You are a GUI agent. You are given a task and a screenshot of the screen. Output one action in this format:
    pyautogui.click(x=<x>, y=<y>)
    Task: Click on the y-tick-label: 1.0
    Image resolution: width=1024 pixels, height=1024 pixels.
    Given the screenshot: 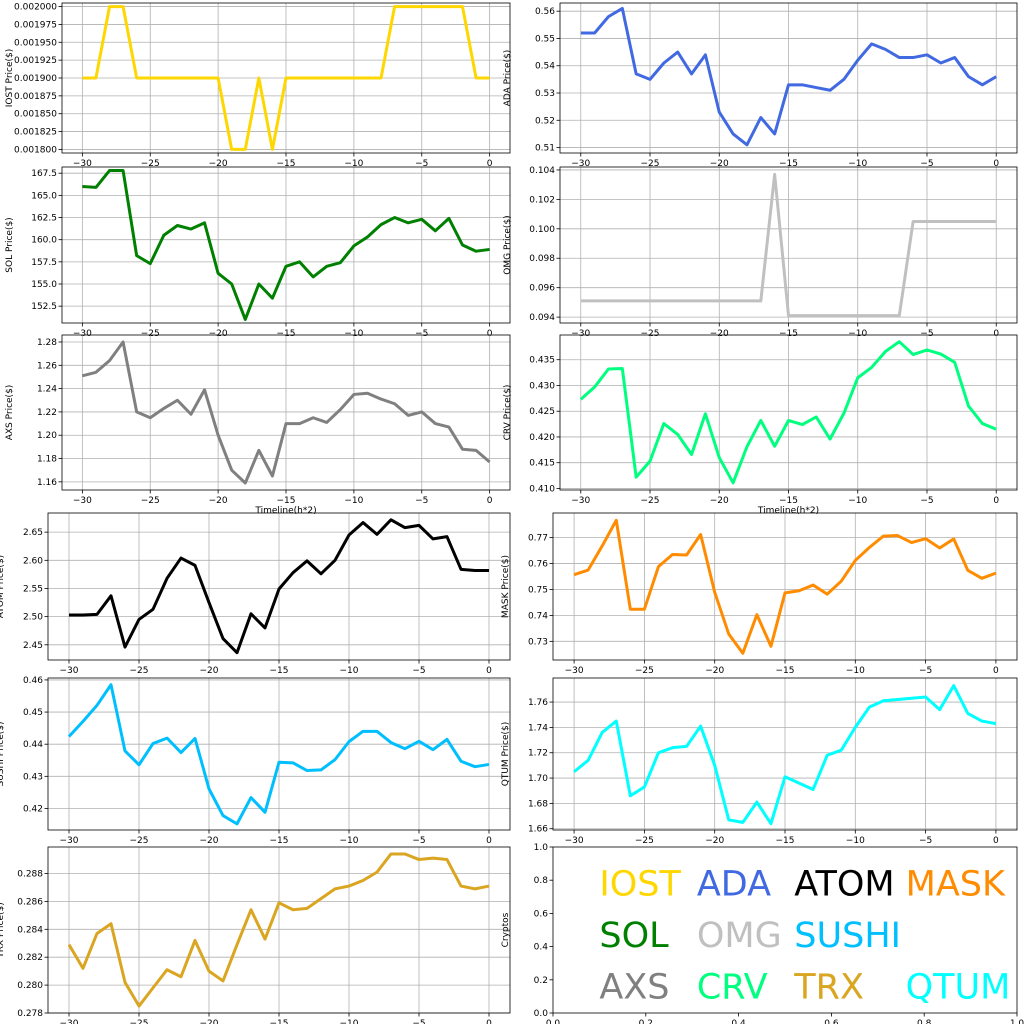 What is the action you would take?
    pyautogui.click(x=541, y=848)
    